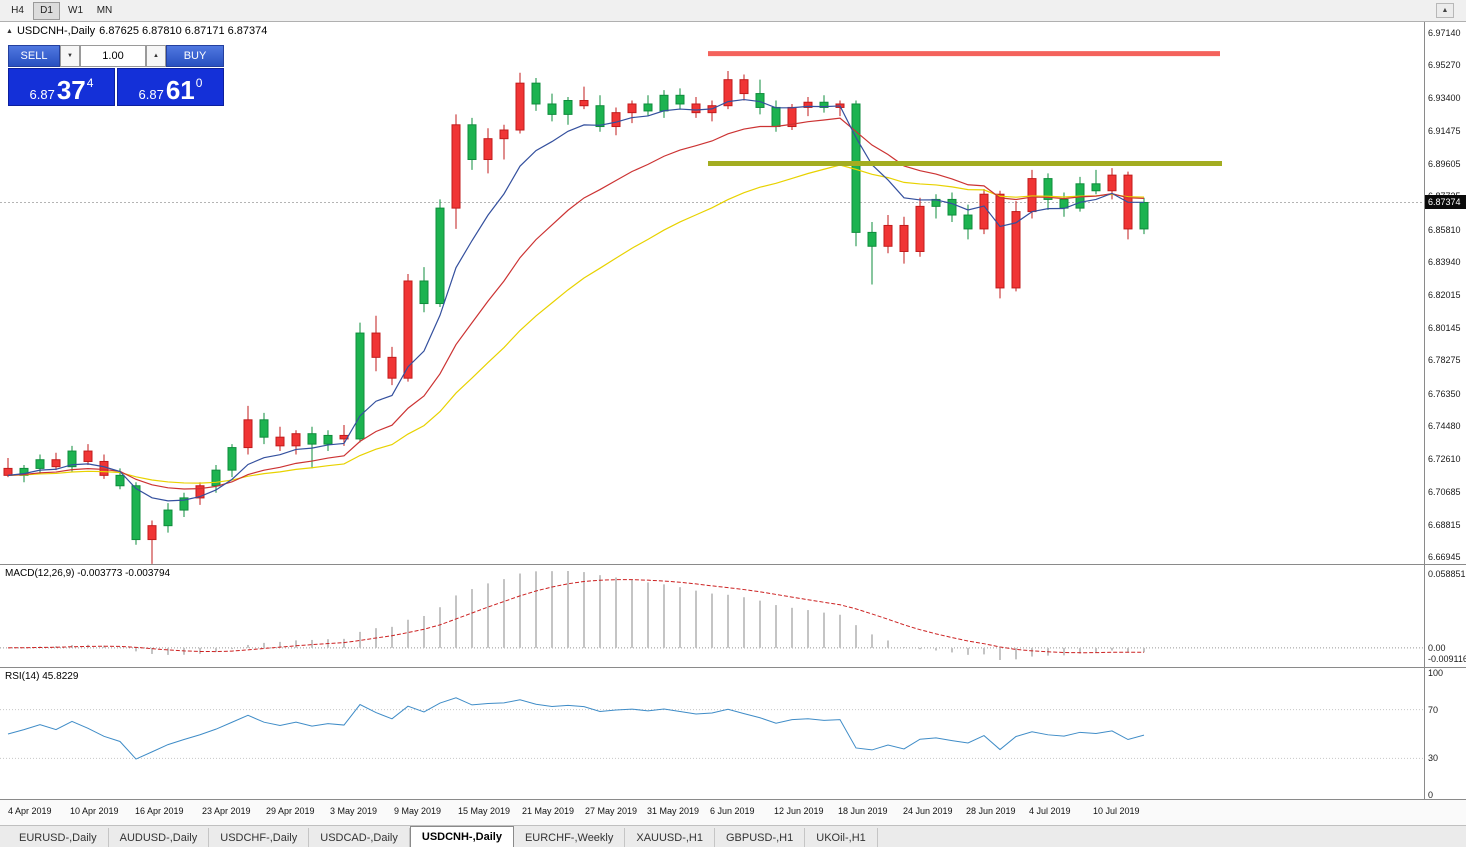 The width and height of the screenshot is (1466, 847). I want to click on macd-canvas, so click(712, 616).